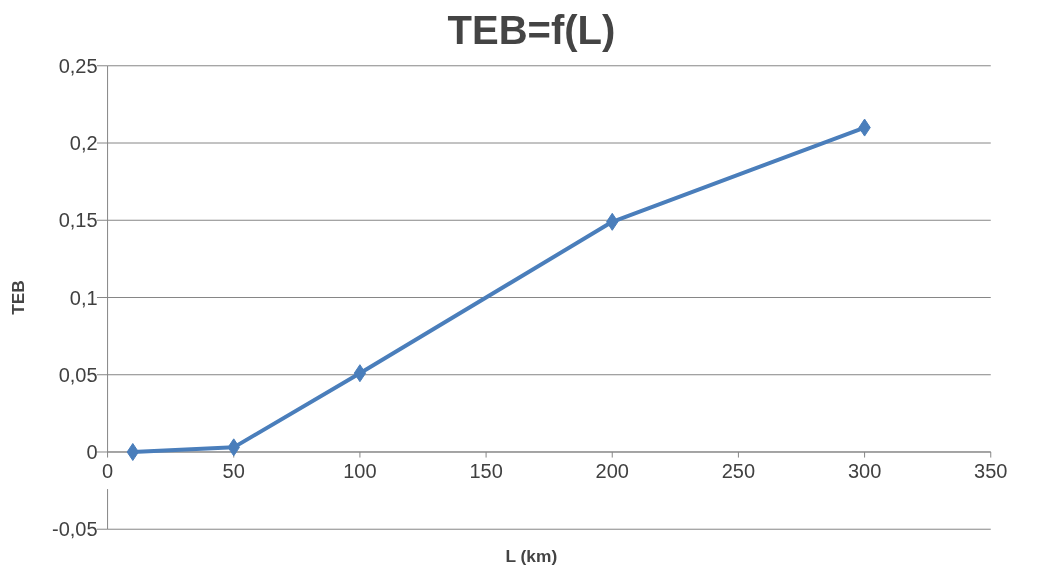  I want to click on y-tick-label: 0,15, so click(78, 220).